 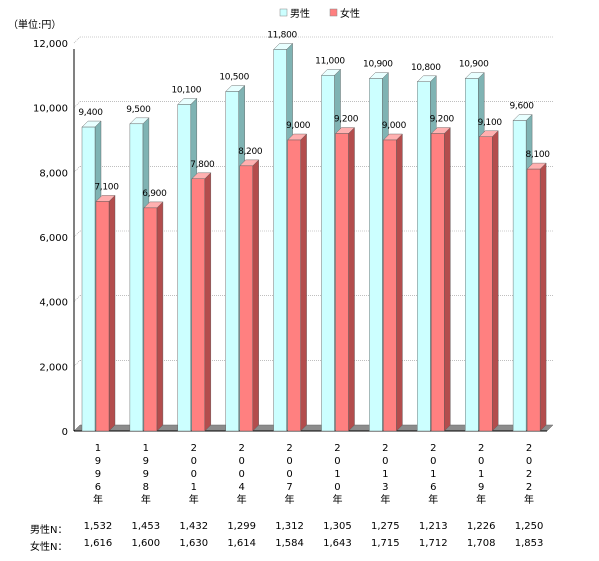 What do you see at coordinates (194, 543) in the screenshot?
I see `sample-size-female: 1,630` at bounding box center [194, 543].